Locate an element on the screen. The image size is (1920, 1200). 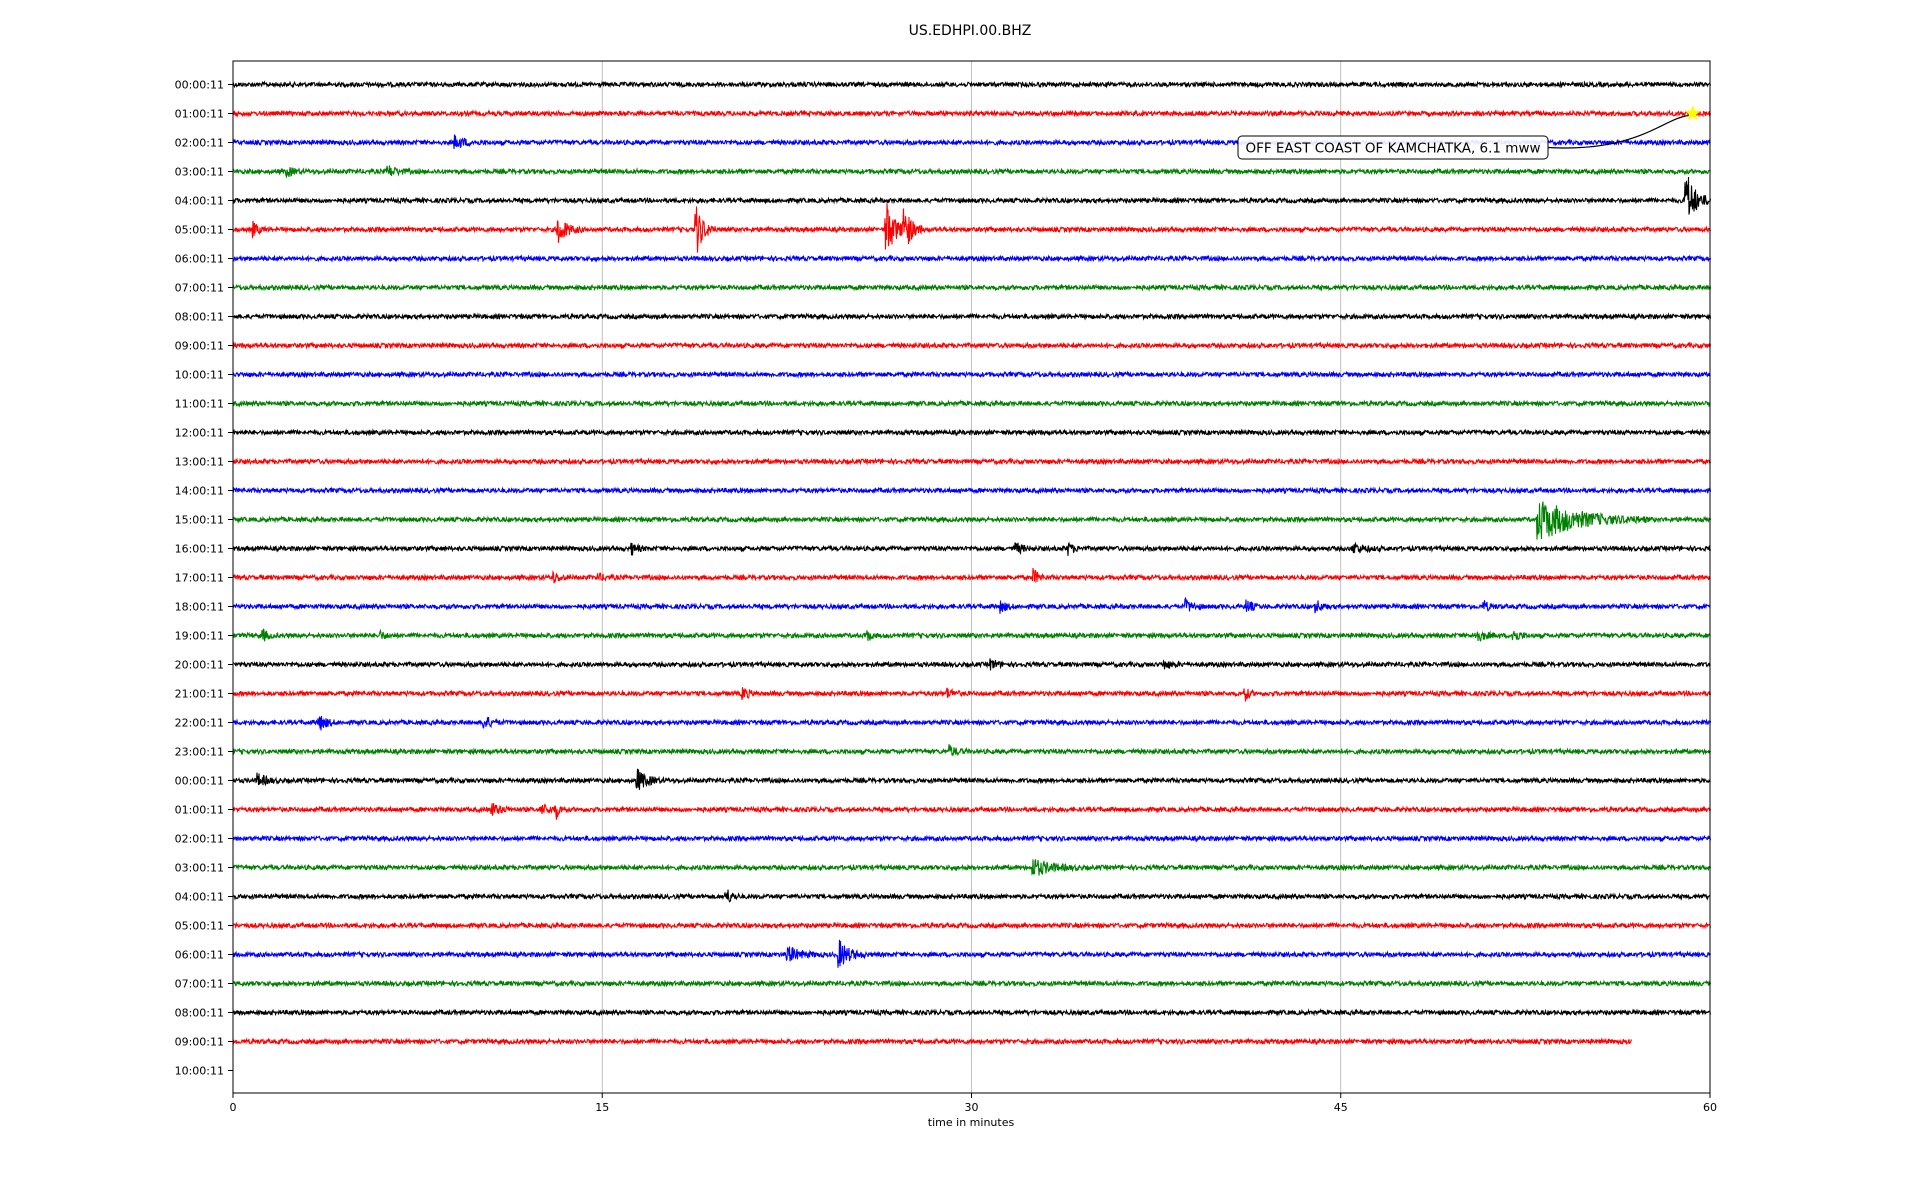
row-time-label: 21:00:11 is located at coordinates (199, 694).